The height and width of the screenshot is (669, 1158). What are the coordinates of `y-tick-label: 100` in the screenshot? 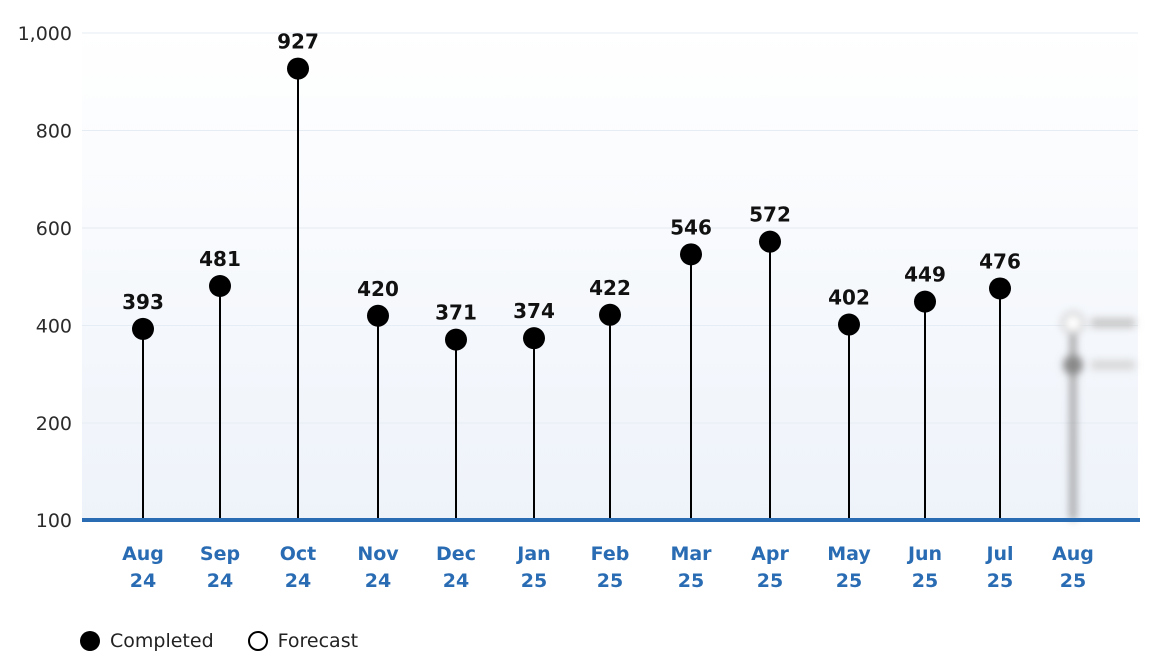 It's located at (54, 521).